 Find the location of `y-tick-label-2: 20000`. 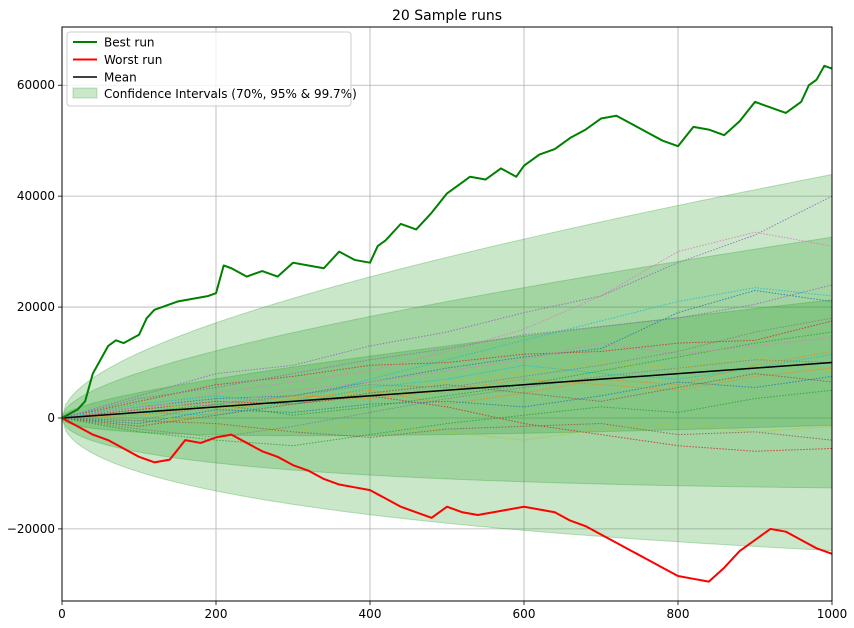

y-tick-label-2: 20000 is located at coordinates (36, 307).